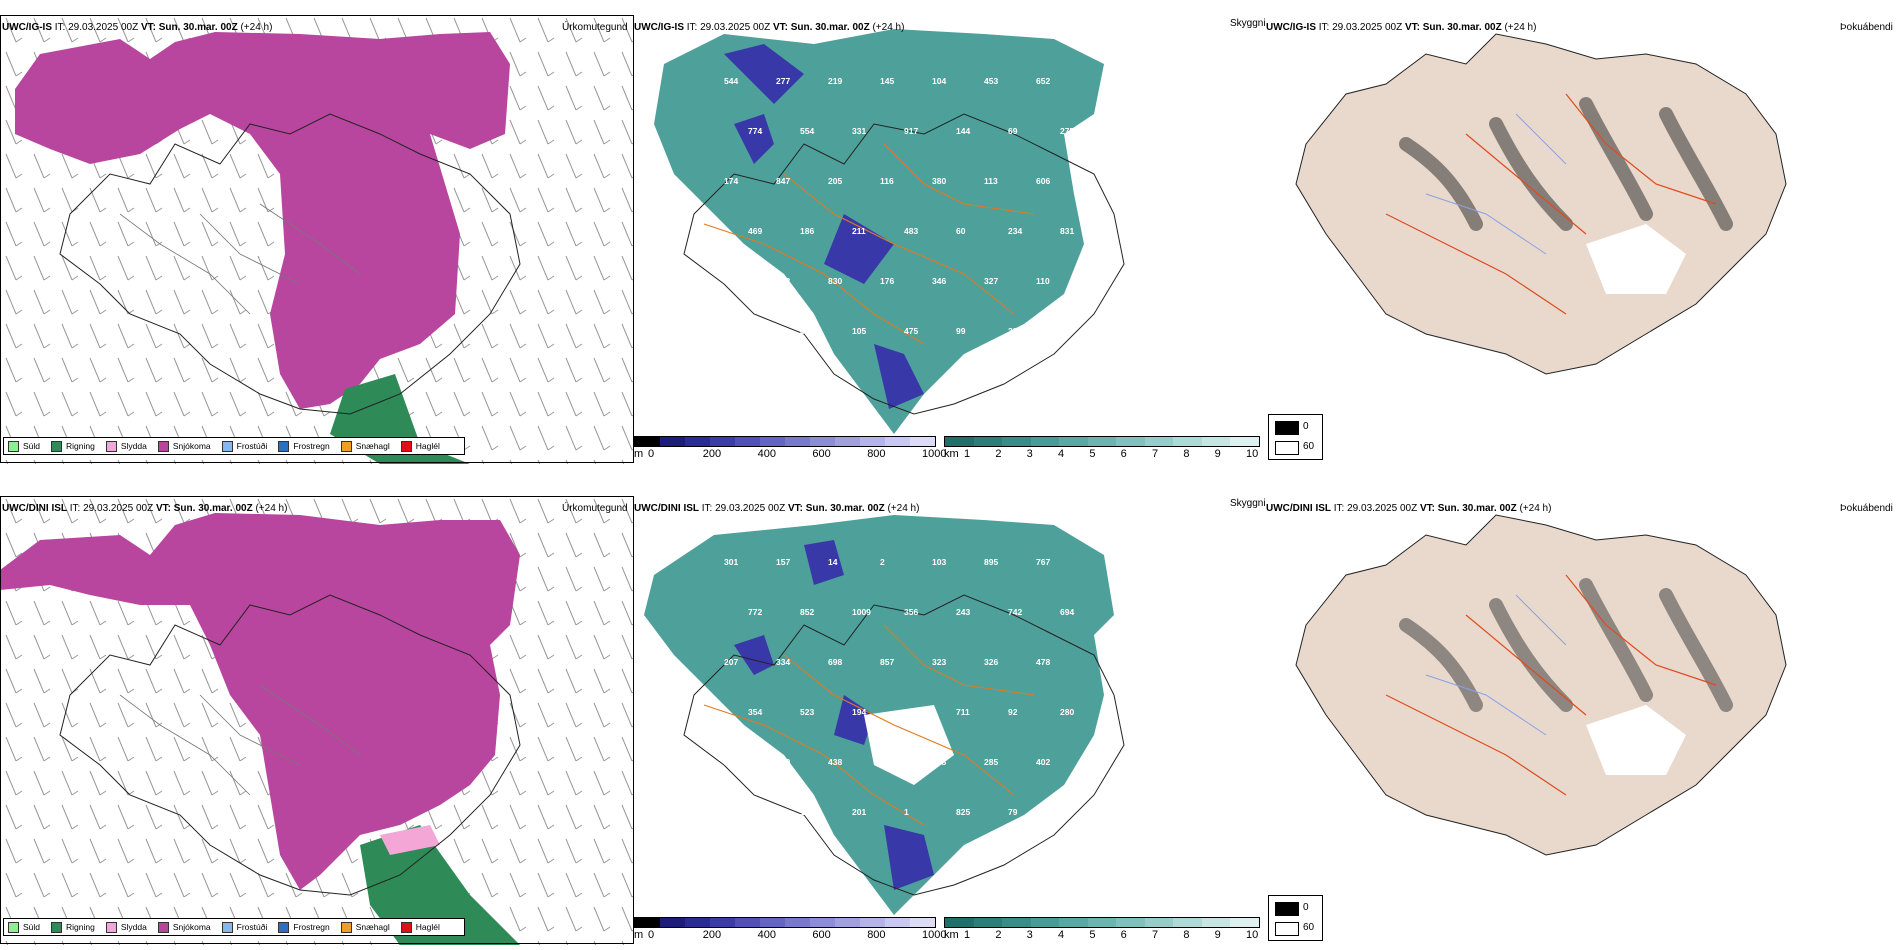  Describe the element at coordinates (939, 281) in the screenshot. I see `height-label: 346` at that location.